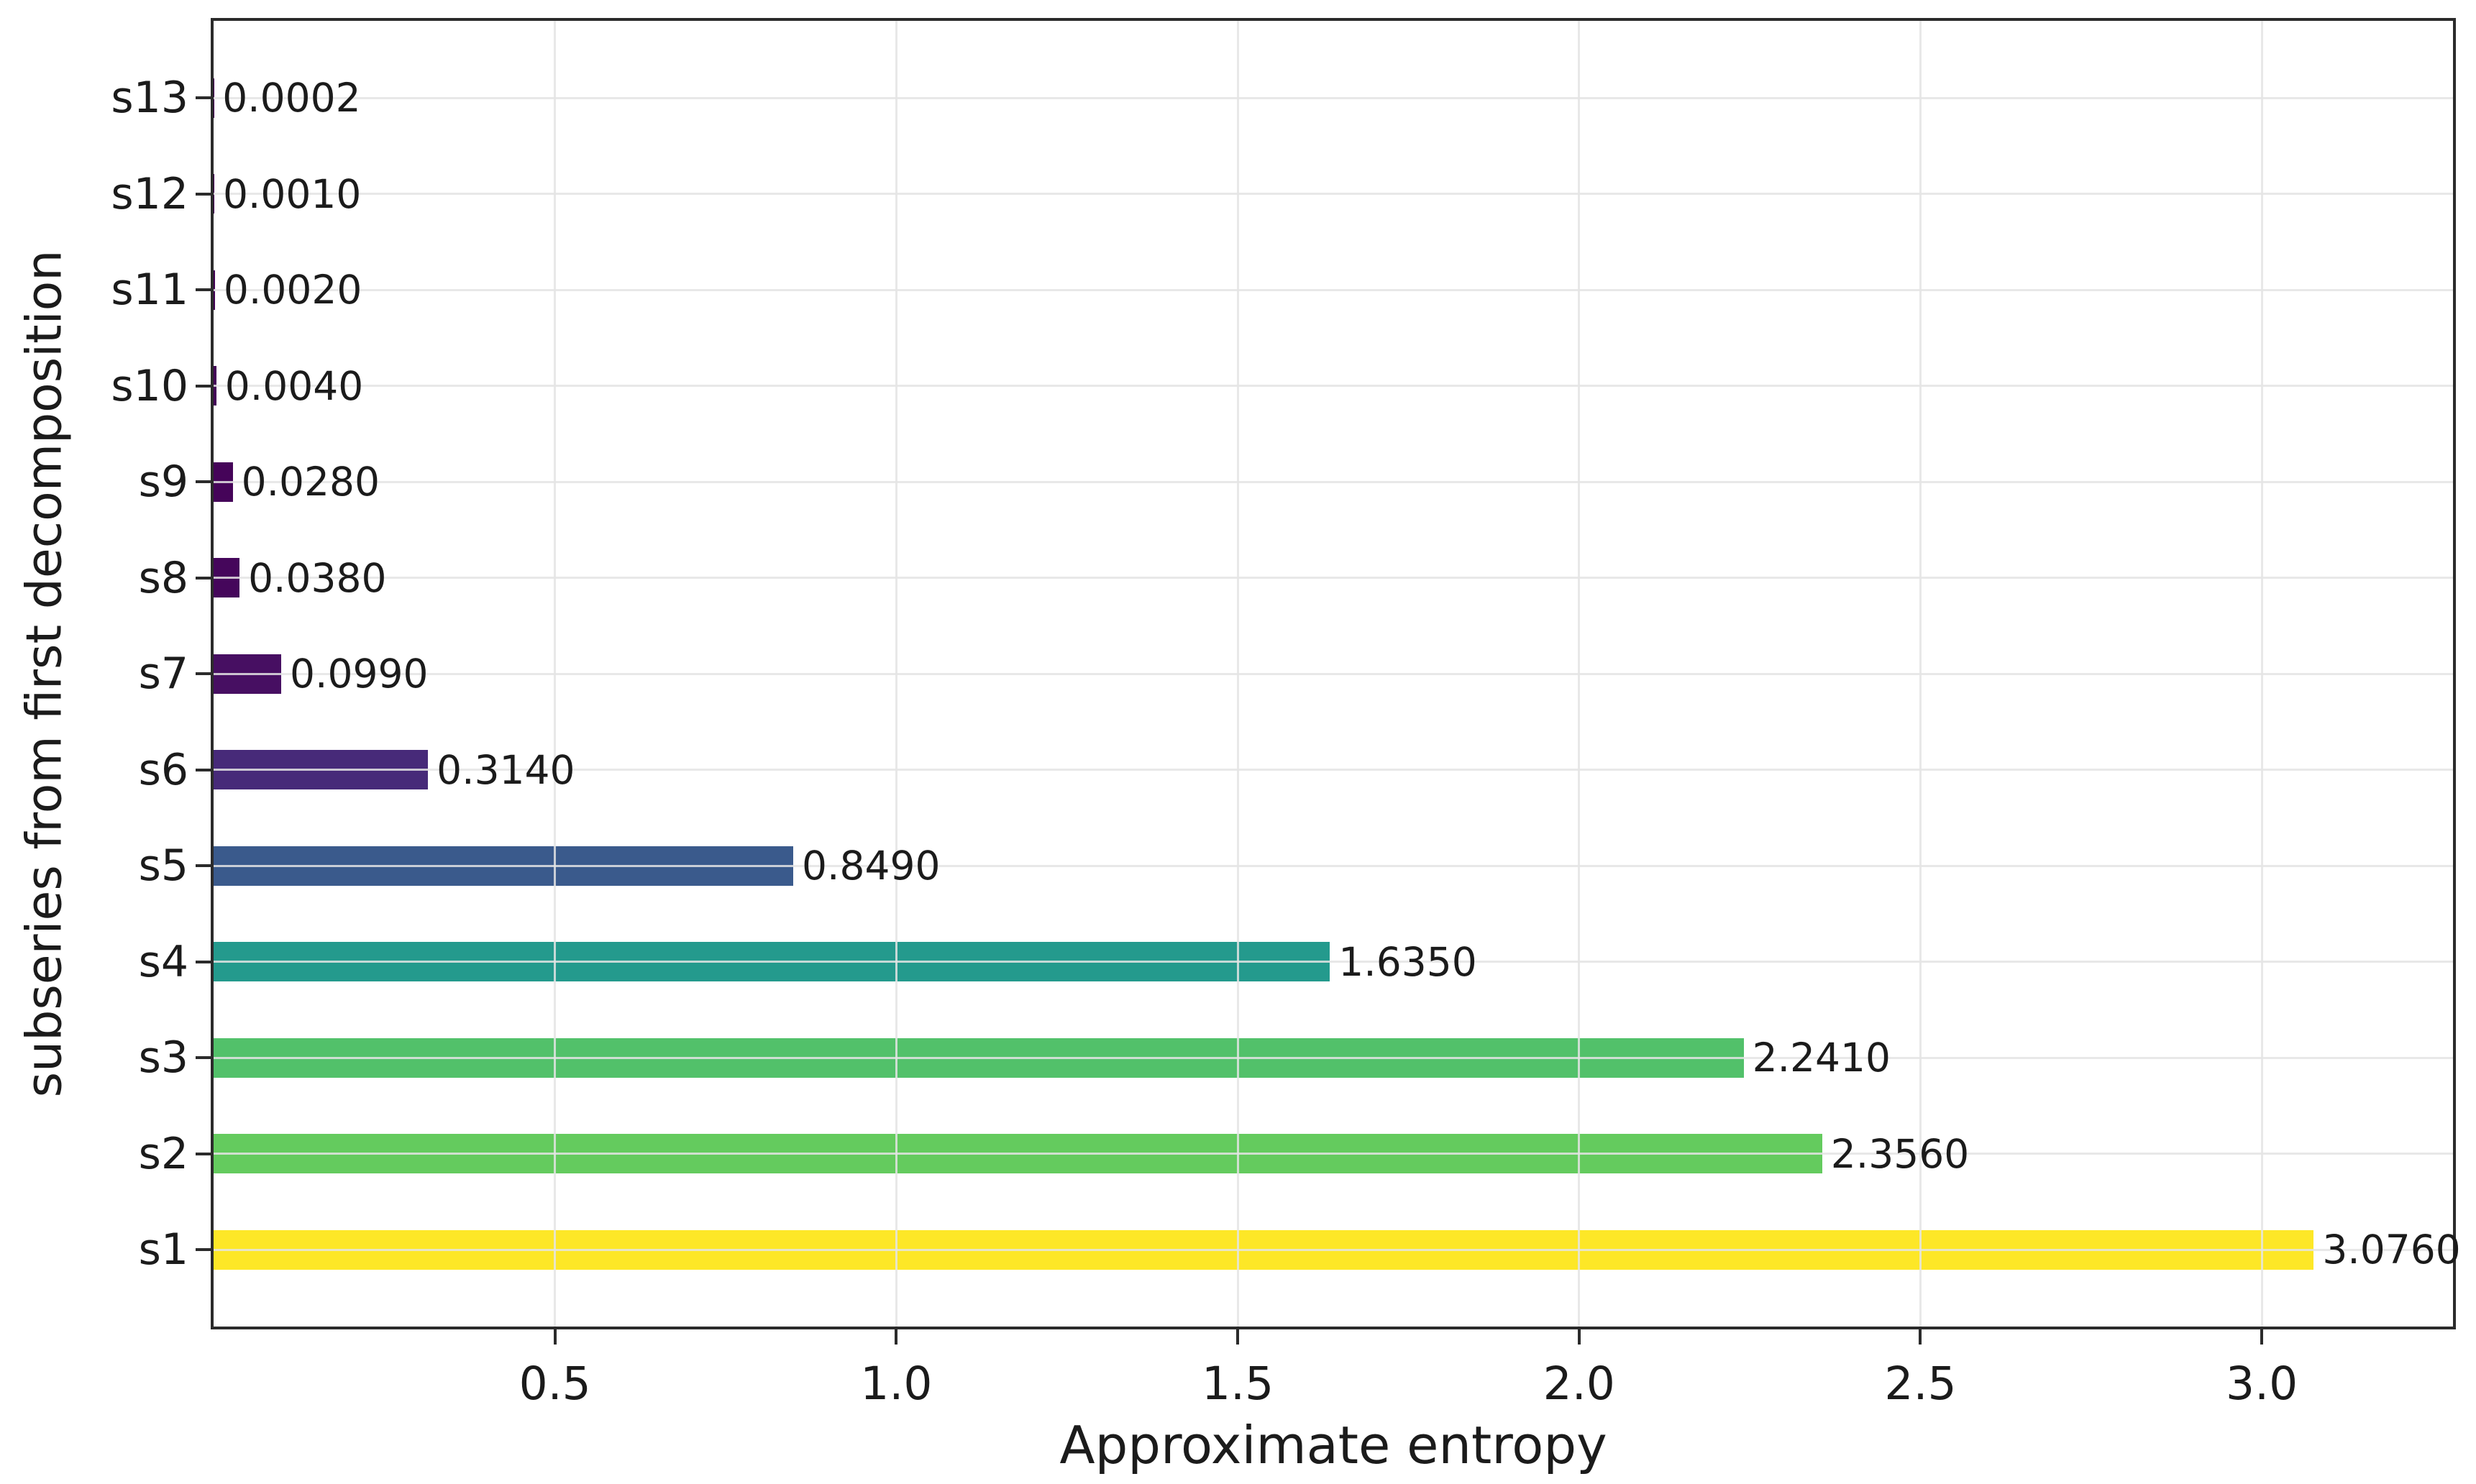 This screenshot has width=2476, height=1484. What do you see at coordinates (292, 290) in the screenshot?
I see `value-label: 0.0020` at bounding box center [292, 290].